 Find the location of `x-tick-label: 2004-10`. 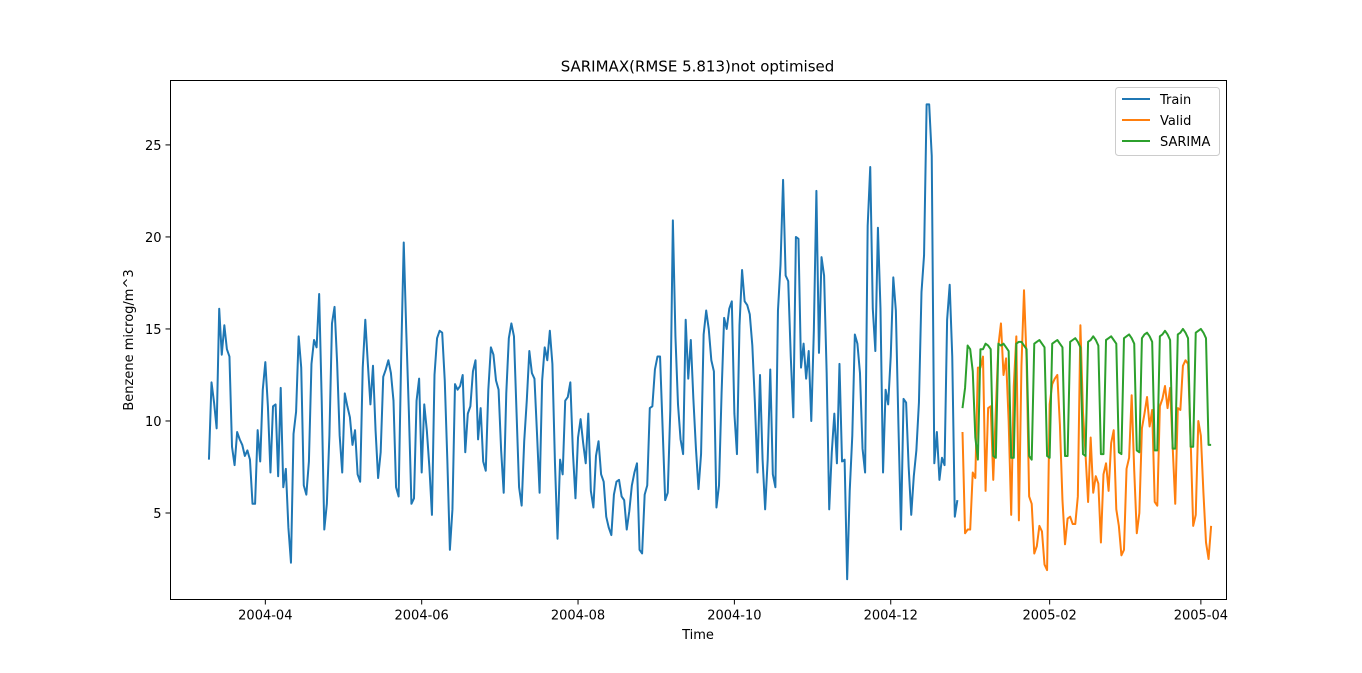

x-tick-label: 2004-10 is located at coordinates (734, 616).